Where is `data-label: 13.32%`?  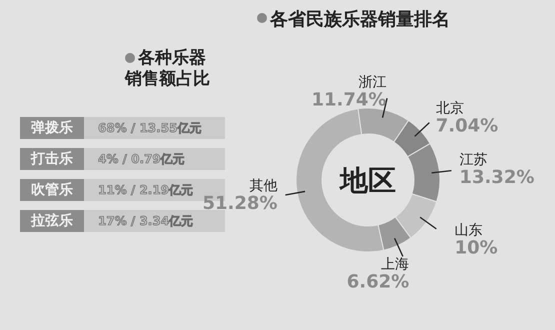
data-label: 13.32% is located at coordinates (496, 177).